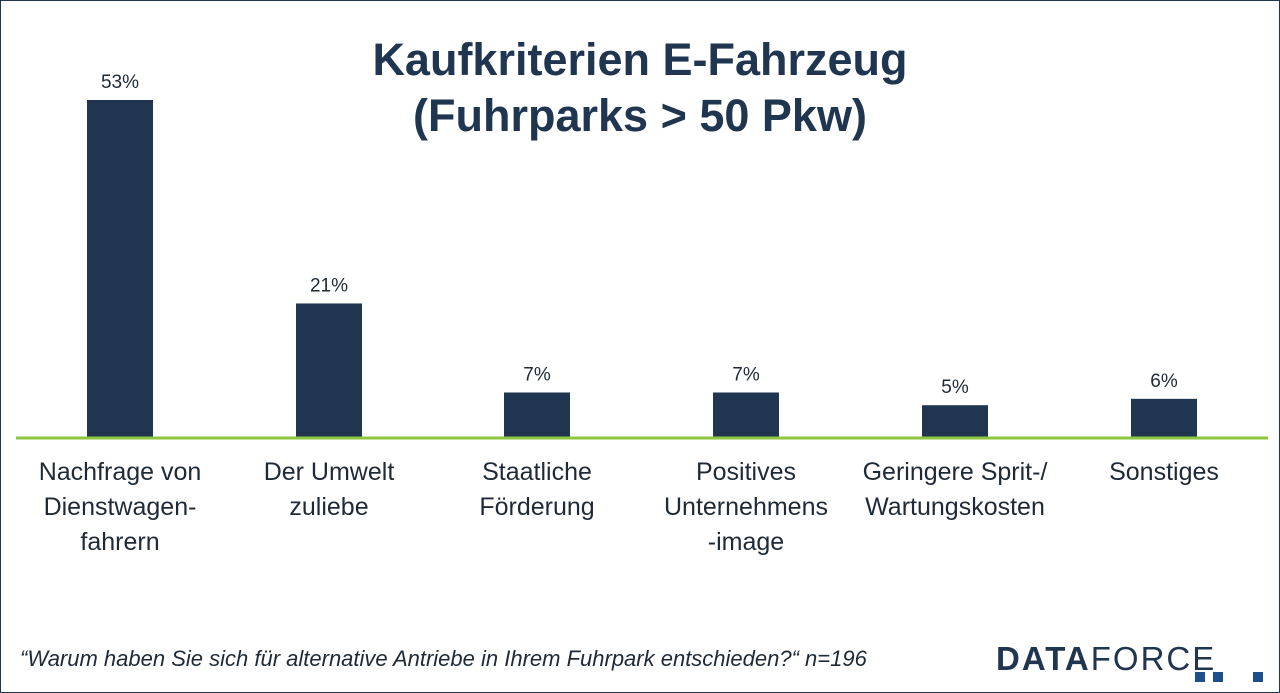  I want to click on x-tick-label-line: Staatliche, so click(537, 472).